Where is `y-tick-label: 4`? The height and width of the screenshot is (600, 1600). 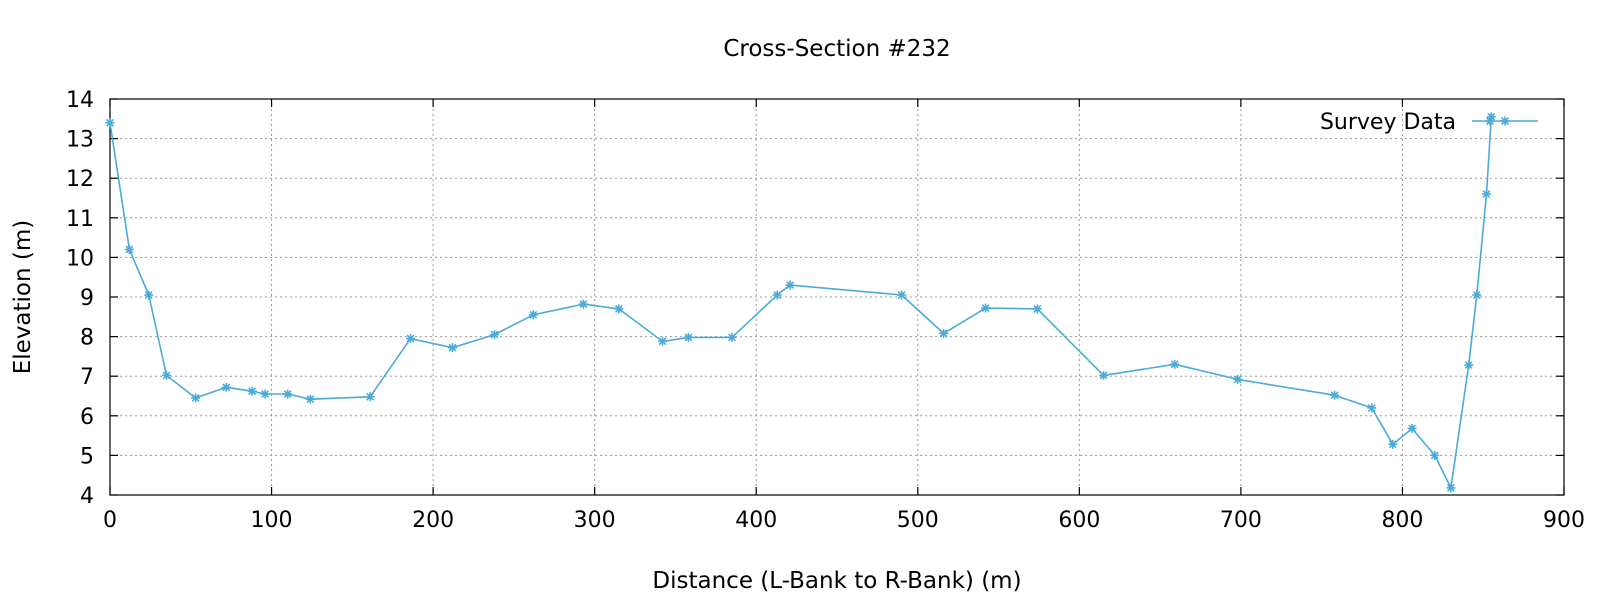
y-tick-label: 4 is located at coordinates (87, 496).